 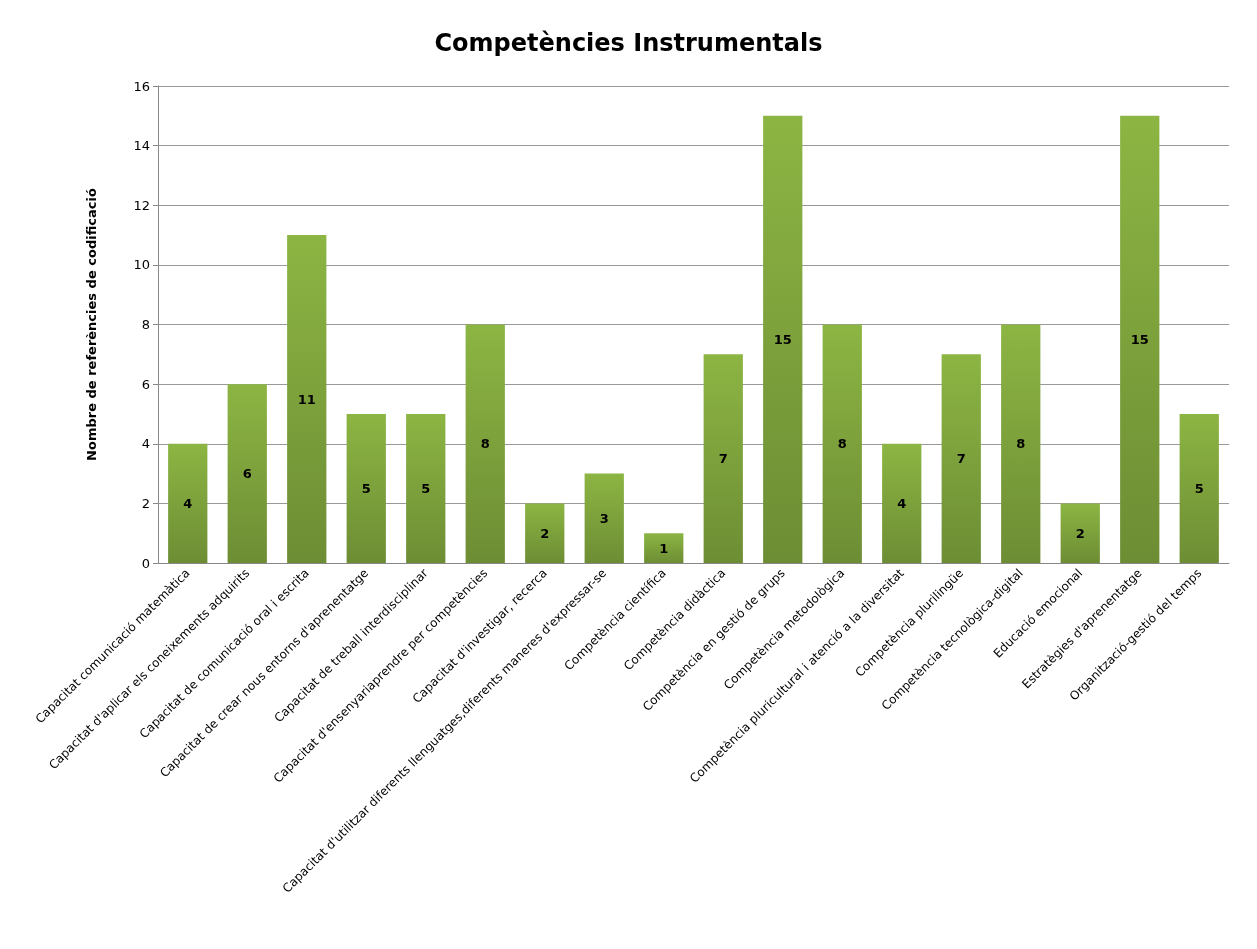 I want to click on data-label: 3, so click(x=604, y=518).